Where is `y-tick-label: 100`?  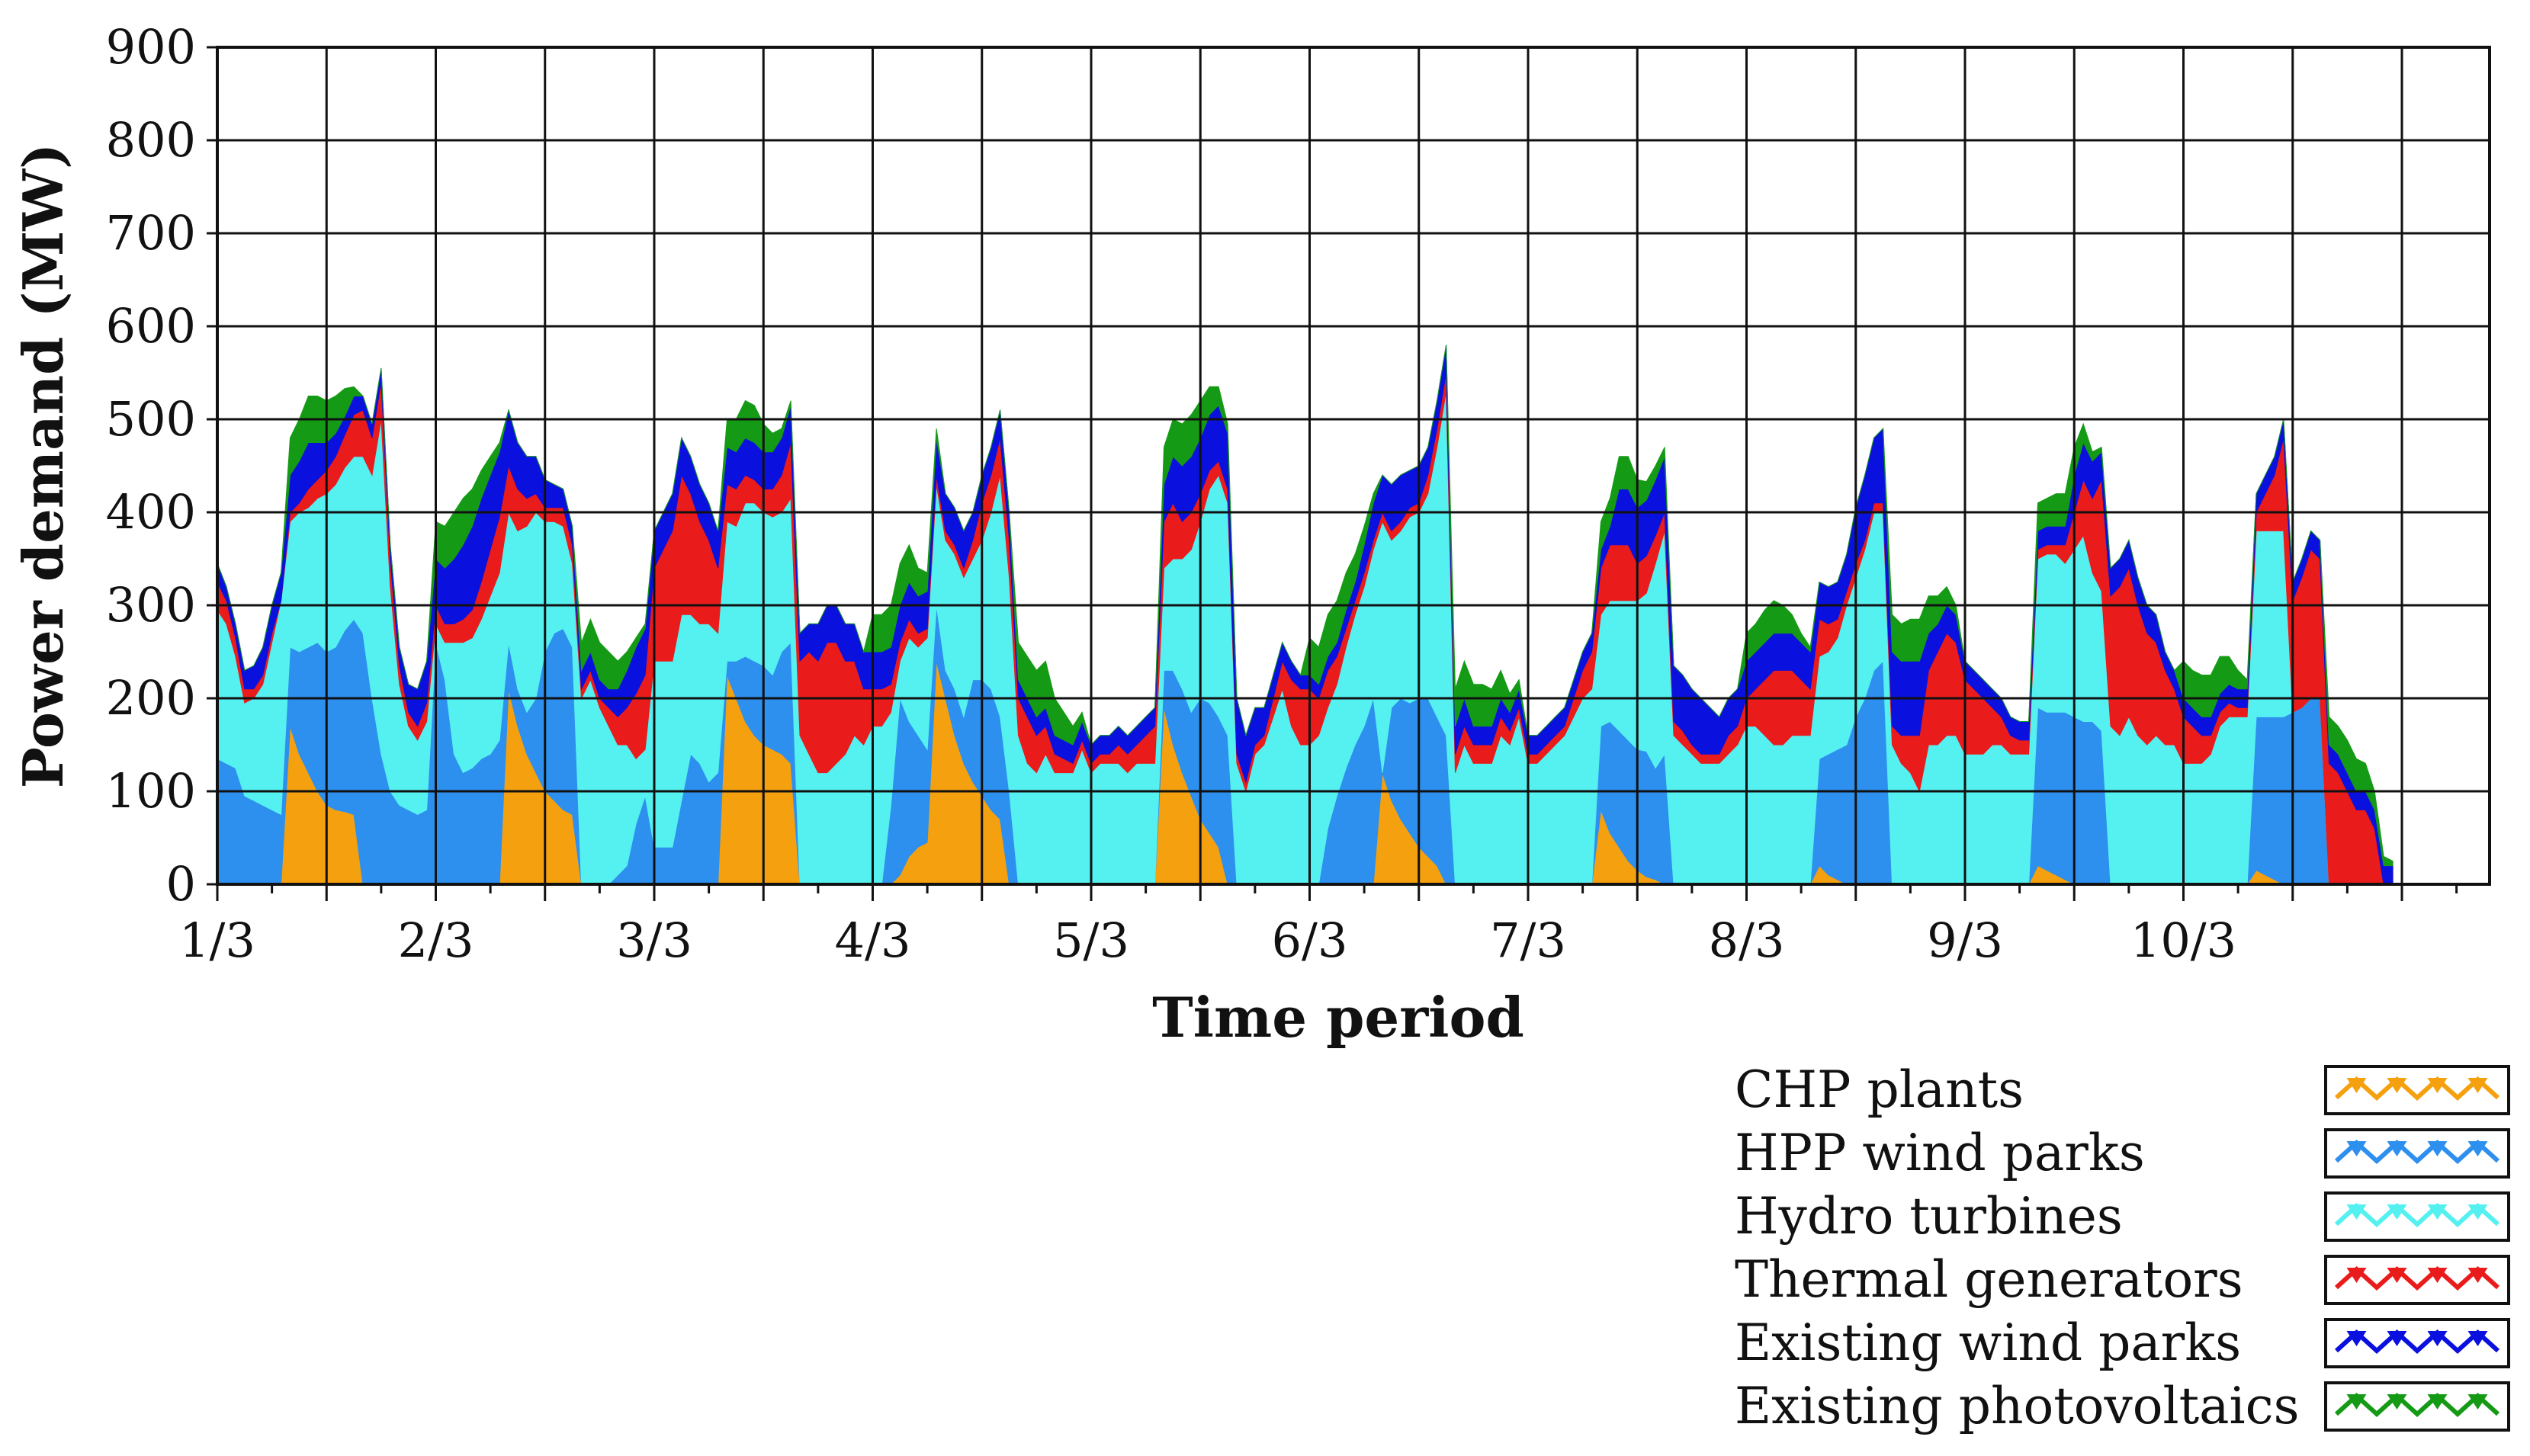 y-tick-label: 100 is located at coordinates (151, 791).